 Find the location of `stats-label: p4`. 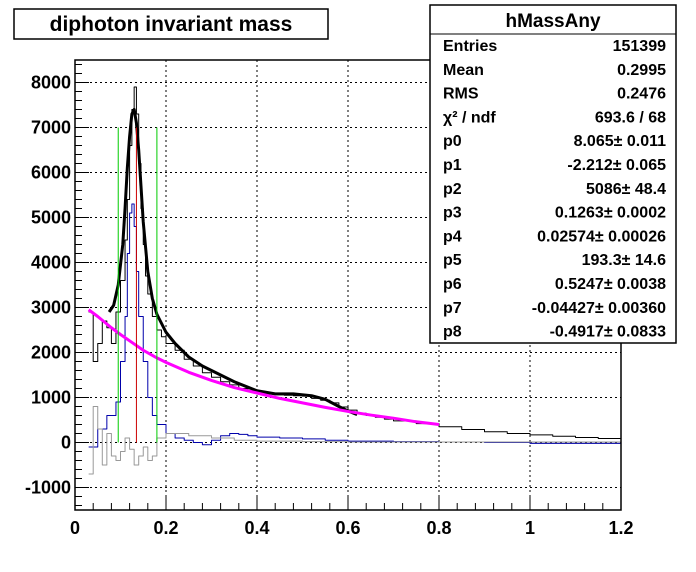

stats-label: p4 is located at coordinates (452, 236).